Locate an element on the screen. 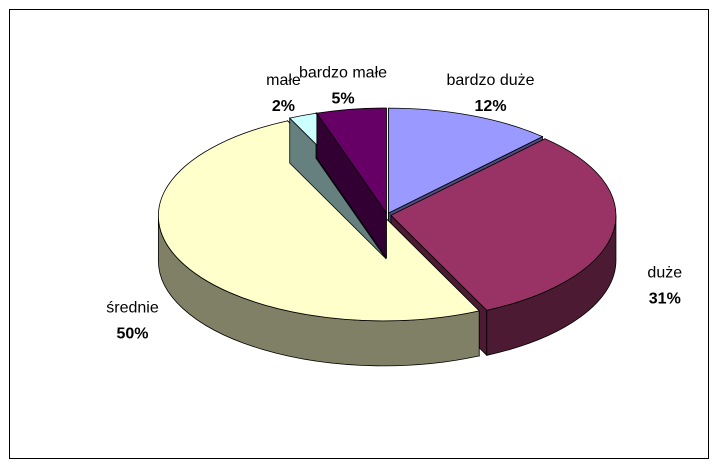 The height and width of the screenshot is (468, 719). slice-value-label: 31% is located at coordinates (665, 298).